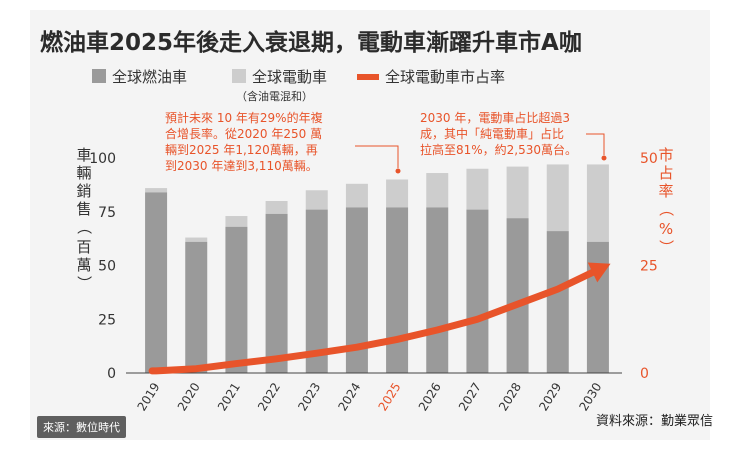 This screenshot has height=457, width=740. Describe the element at coordinates (368, 77) in the screenshot. I see `legend-swatch-share` at that location.